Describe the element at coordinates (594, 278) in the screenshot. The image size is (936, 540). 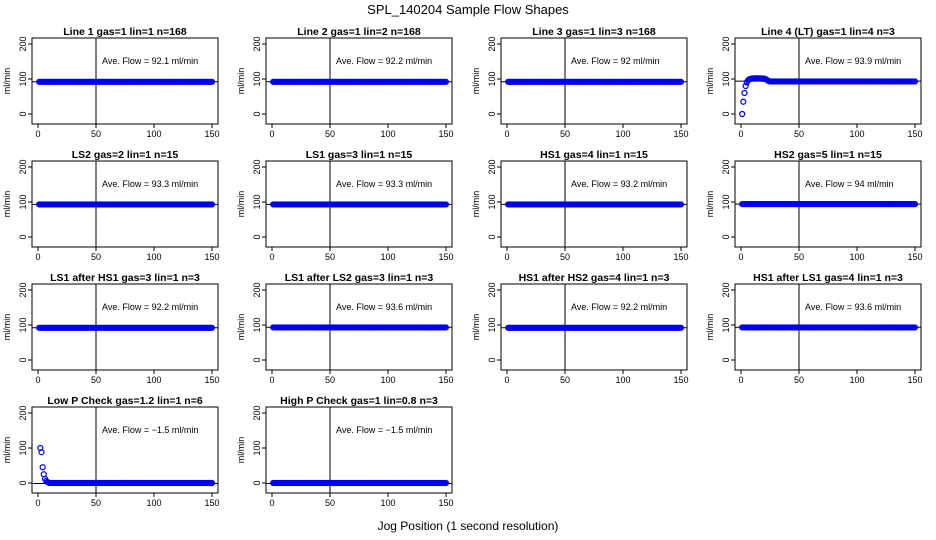
I see `panel-title: HS1 after HS2 gas=4 lin=1 n=3` at that location.